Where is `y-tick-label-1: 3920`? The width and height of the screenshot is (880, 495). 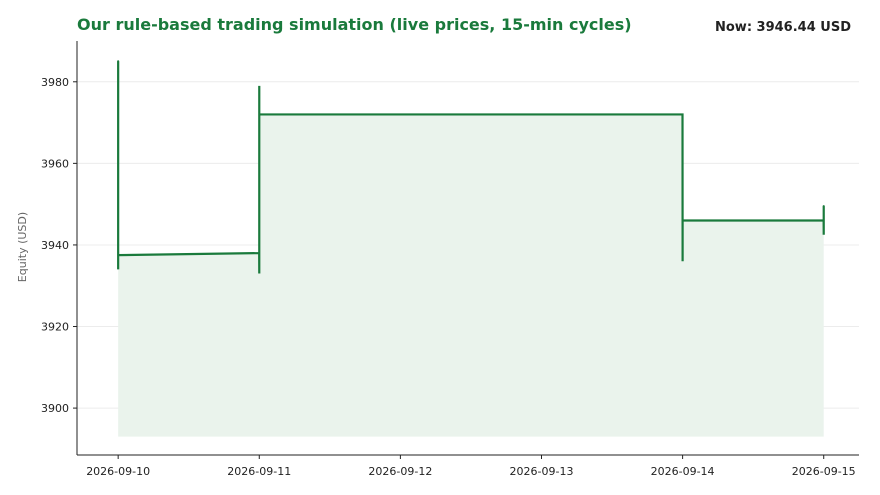 y-tick-label-1: 3920 is located at coordinates (55, 327).